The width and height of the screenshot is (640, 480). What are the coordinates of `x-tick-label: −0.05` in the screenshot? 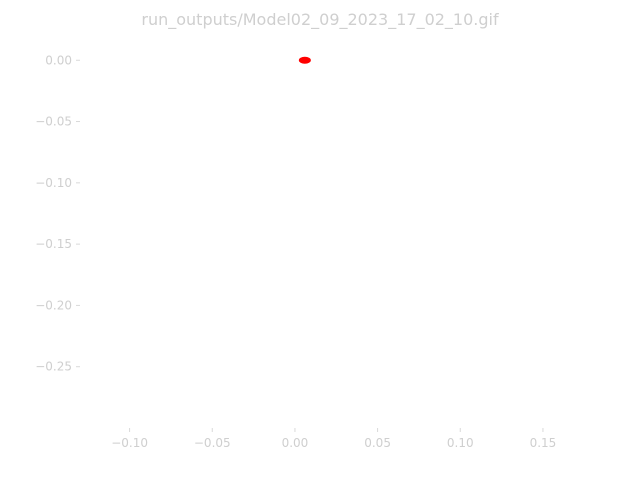 It's located at (212, 443).